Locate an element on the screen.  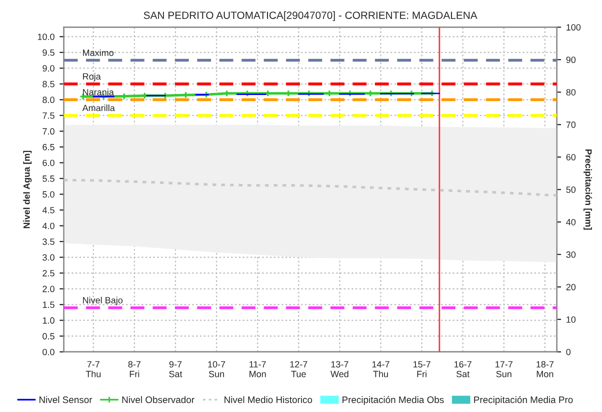
y-tick-label: 10.0 is located at coordinates (46, 37).